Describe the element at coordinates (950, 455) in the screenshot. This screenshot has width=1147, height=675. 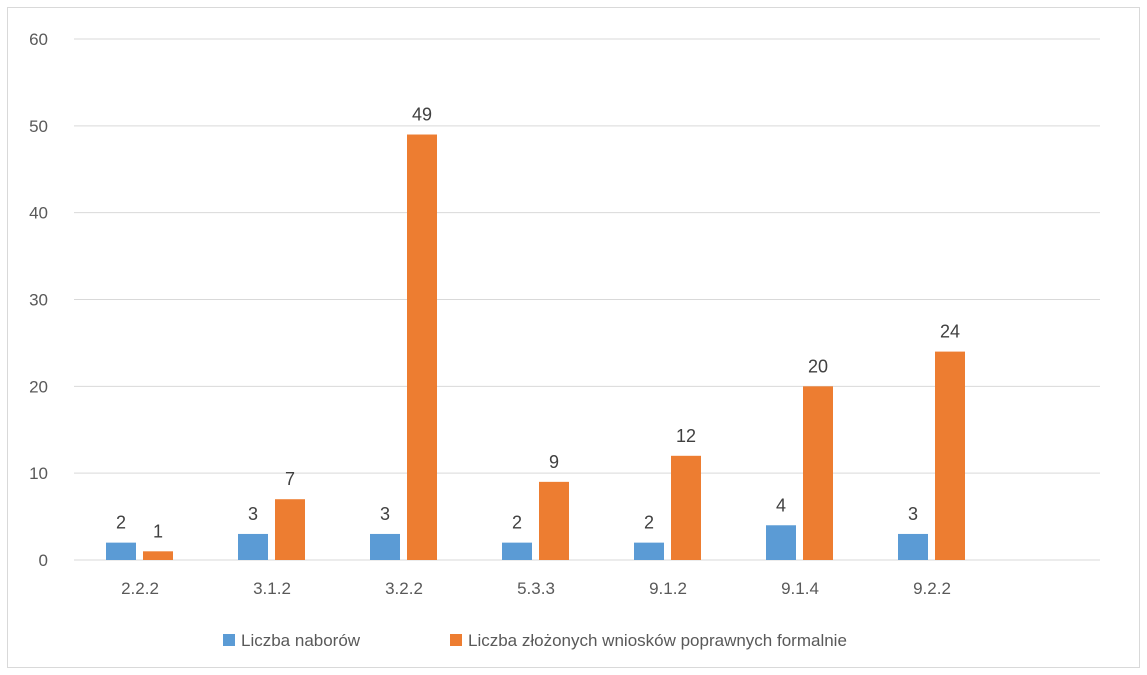
I see `bar-series-2-9.2.2` at that location.